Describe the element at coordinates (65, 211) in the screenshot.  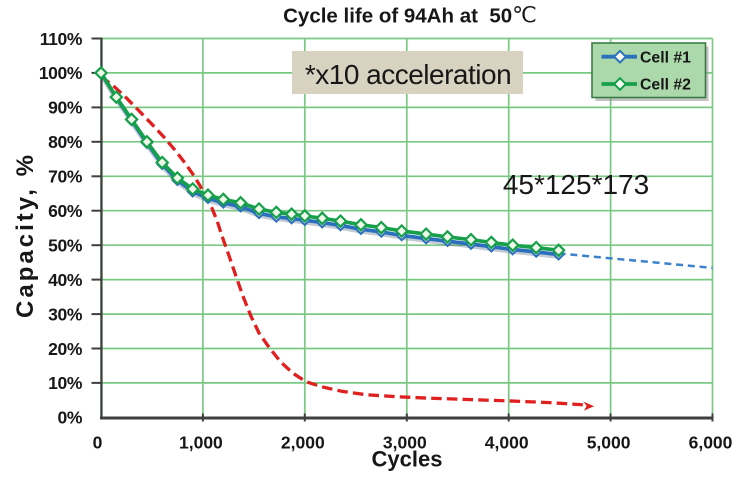
I see `svg-text: 60%` at that location.